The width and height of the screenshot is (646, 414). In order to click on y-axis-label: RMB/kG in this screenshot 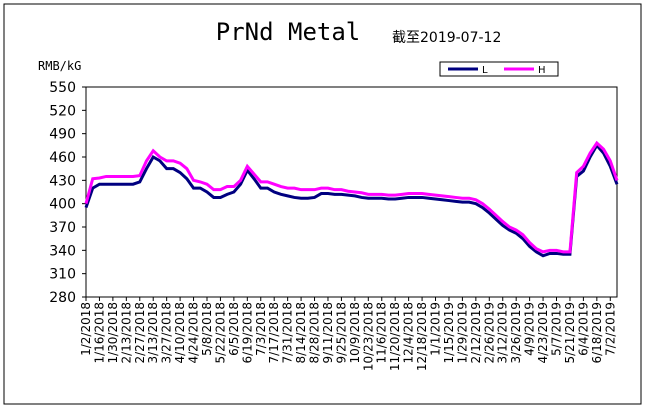, I will do `click(59, 66)`.